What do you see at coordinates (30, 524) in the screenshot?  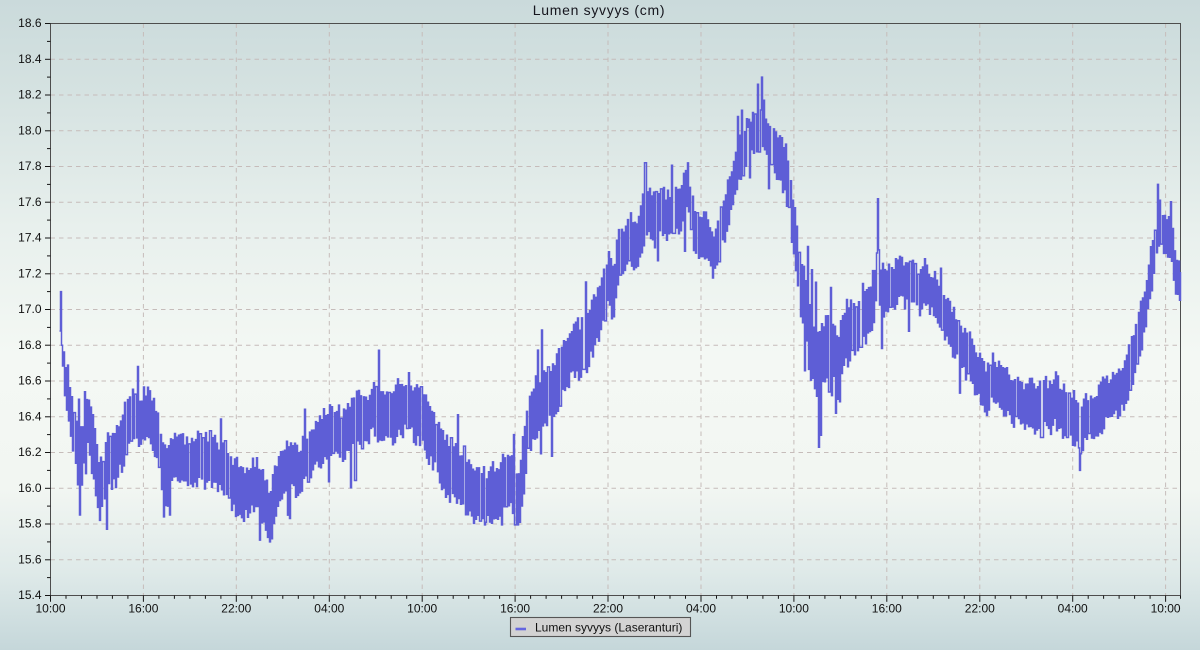 I see `svg-text: 15.8` at bounding box center [30, 524].